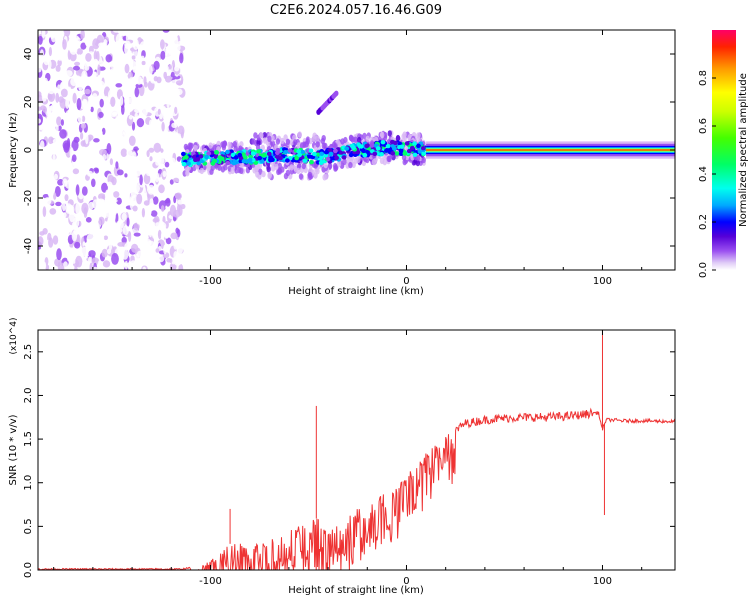 The width and height of the screenshot is (750, 600). I want to click on y-tick-label: 0.0, so click(28, 570).